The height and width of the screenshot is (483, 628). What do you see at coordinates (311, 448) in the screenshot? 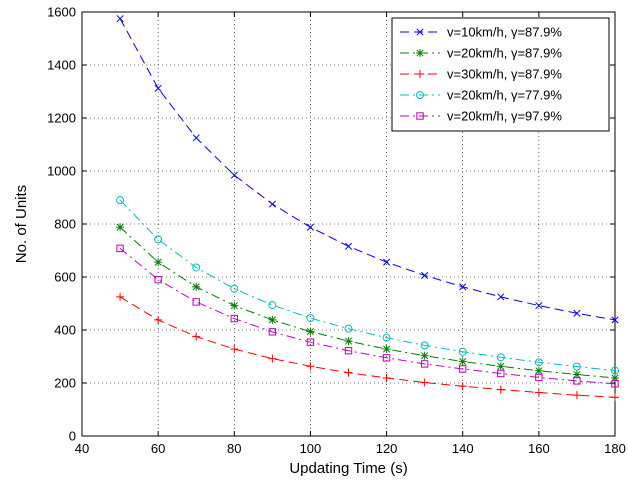
I see `x-tick-label: 100` at bounding box center [311, 448].